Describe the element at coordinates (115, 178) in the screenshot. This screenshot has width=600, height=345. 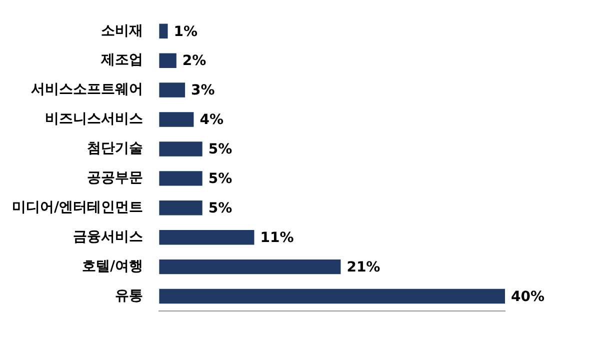
I see `y-tick-label: 공공부문` at that location.